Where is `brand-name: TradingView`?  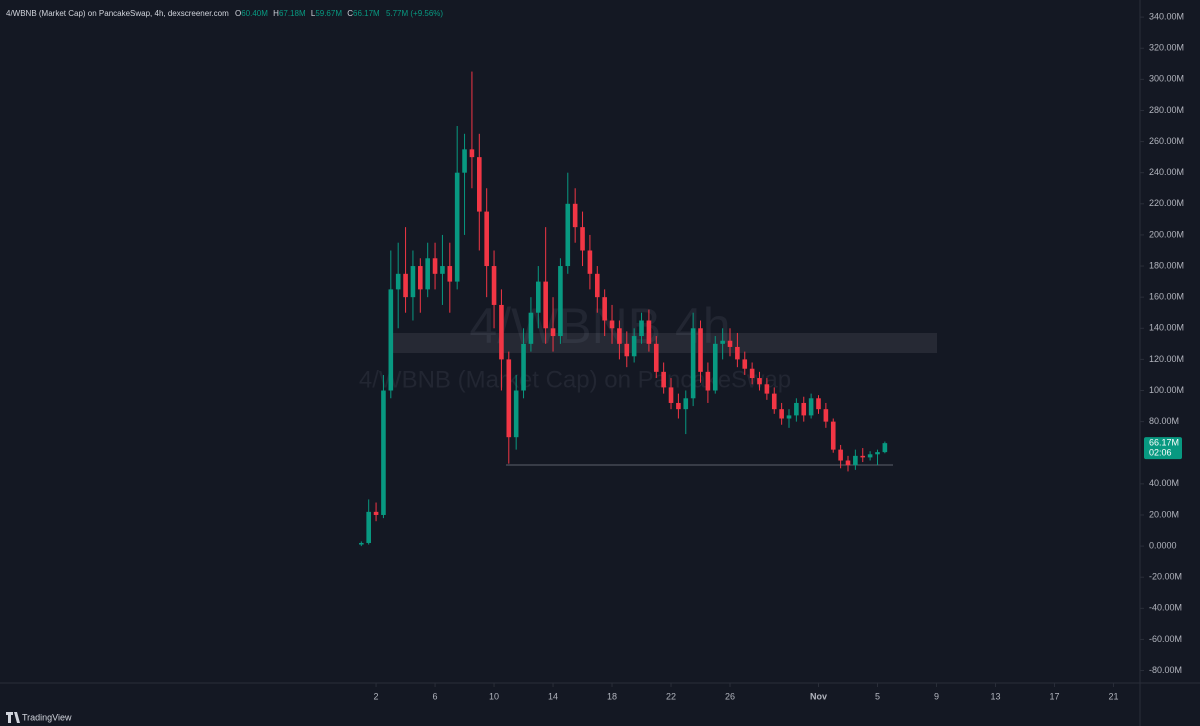 brand-name: TradingView is located at coordinates (47, 717).